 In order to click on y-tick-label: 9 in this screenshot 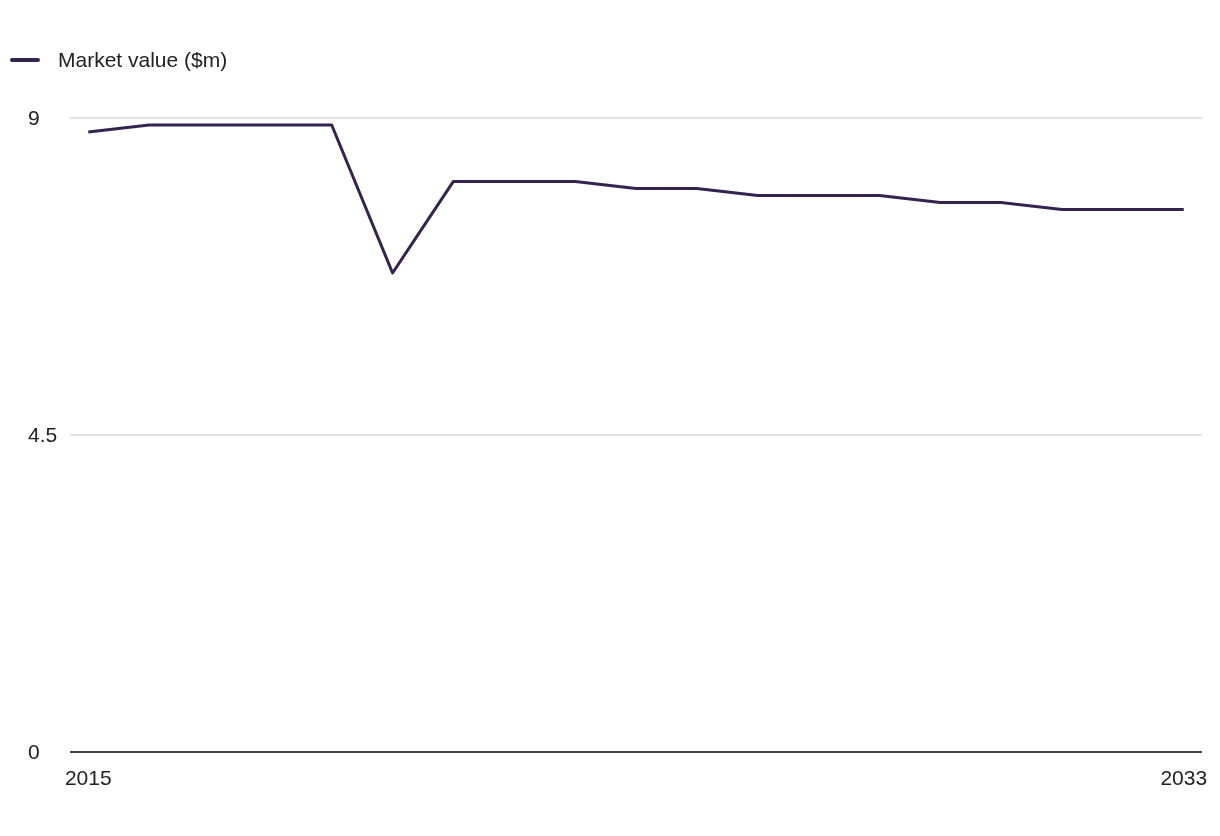, I will do `click(34, 118)`.